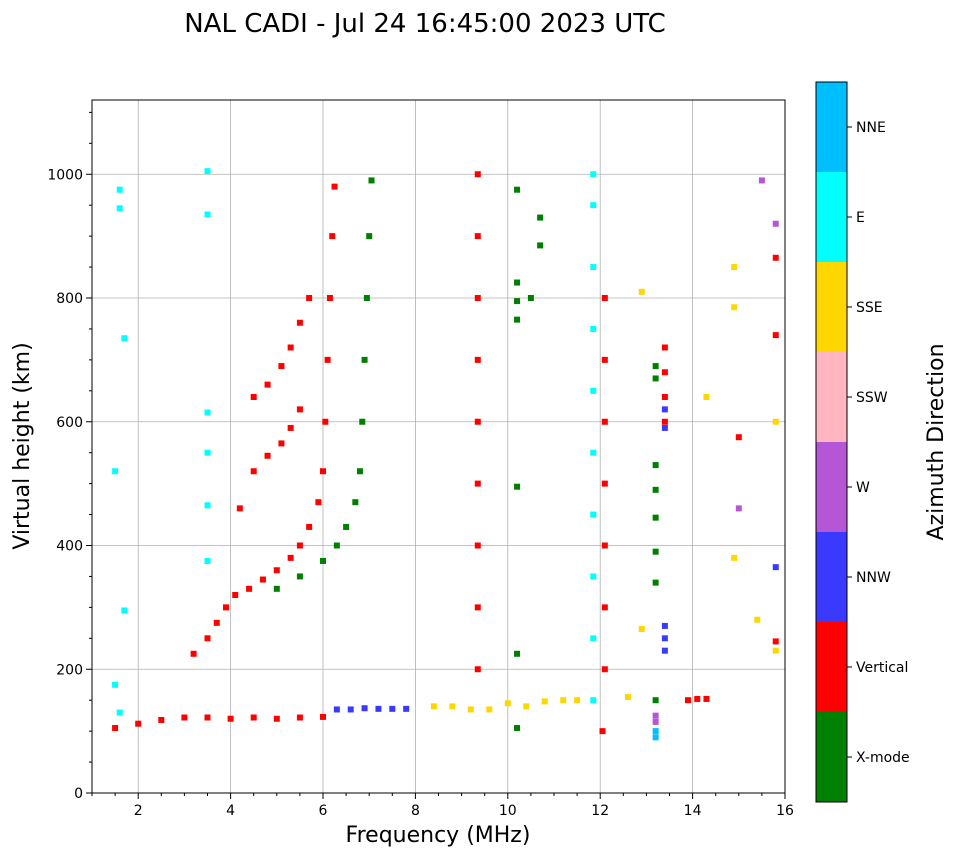  What do you see at coordinates (831, 127) in the screenshot?
I see `colorbar-swatch-nne` at bounding box center [831, 127].